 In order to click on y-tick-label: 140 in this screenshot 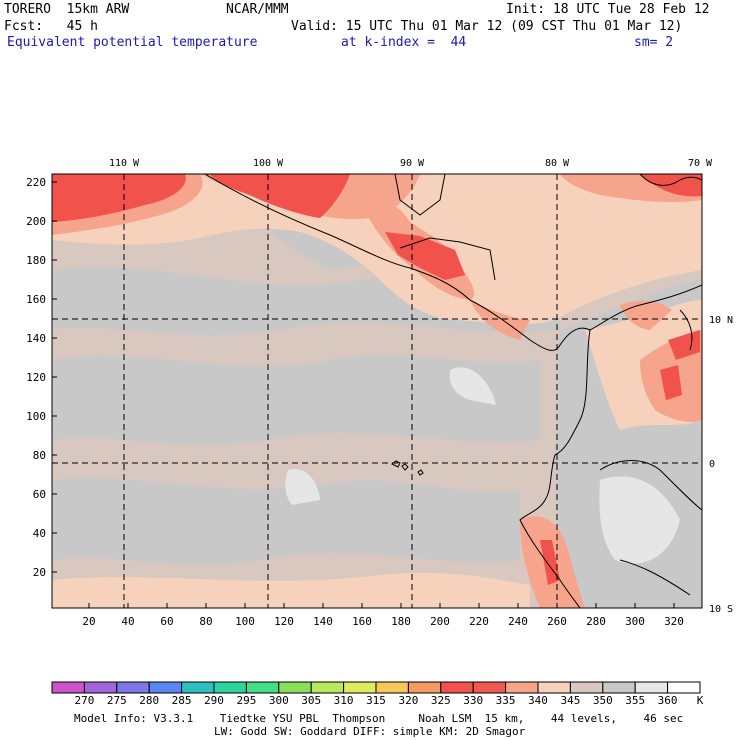, I will do `click(36, 338)`.